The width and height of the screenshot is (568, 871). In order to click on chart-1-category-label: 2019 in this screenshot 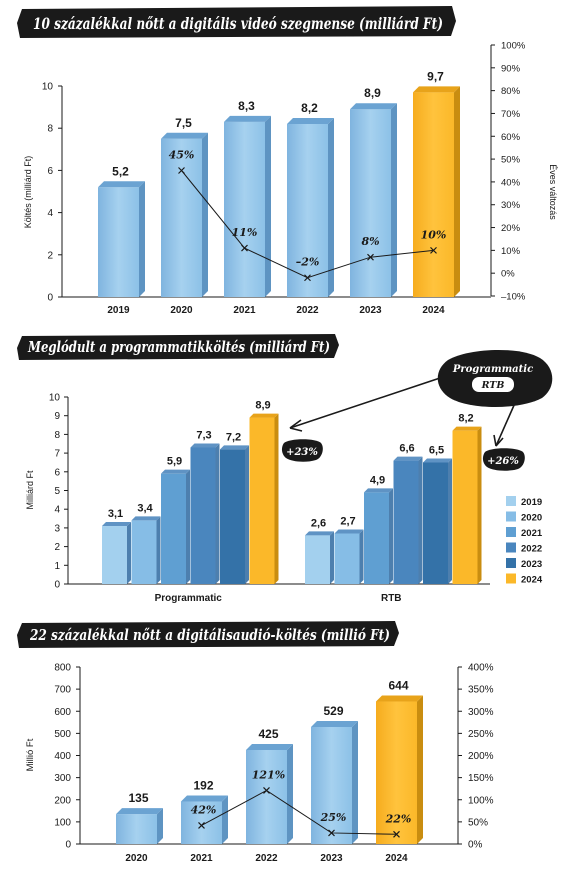, I will do `click(118, 310)`.